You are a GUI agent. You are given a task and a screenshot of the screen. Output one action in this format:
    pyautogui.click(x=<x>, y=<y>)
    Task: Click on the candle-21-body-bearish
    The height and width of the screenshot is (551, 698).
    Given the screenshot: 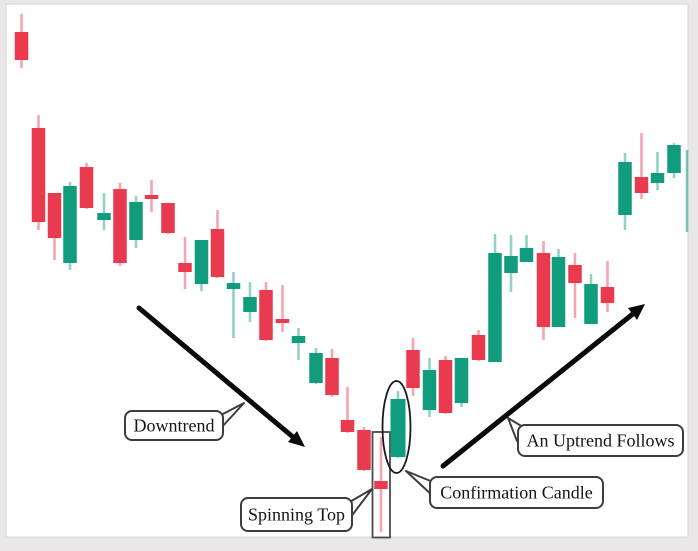 What is the action you would take?
    pyautogui.click(x=347, y=426)
    